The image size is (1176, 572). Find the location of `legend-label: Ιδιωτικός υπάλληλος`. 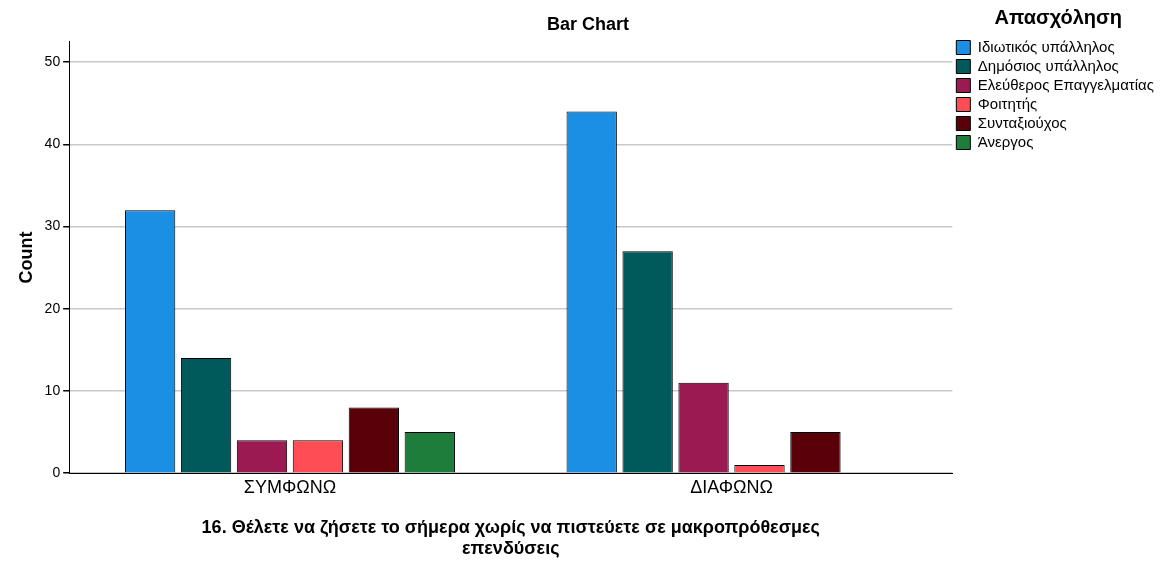

legend-label: Ιδιωτικός υπάλληλος is located at coordinates (1046, 46).